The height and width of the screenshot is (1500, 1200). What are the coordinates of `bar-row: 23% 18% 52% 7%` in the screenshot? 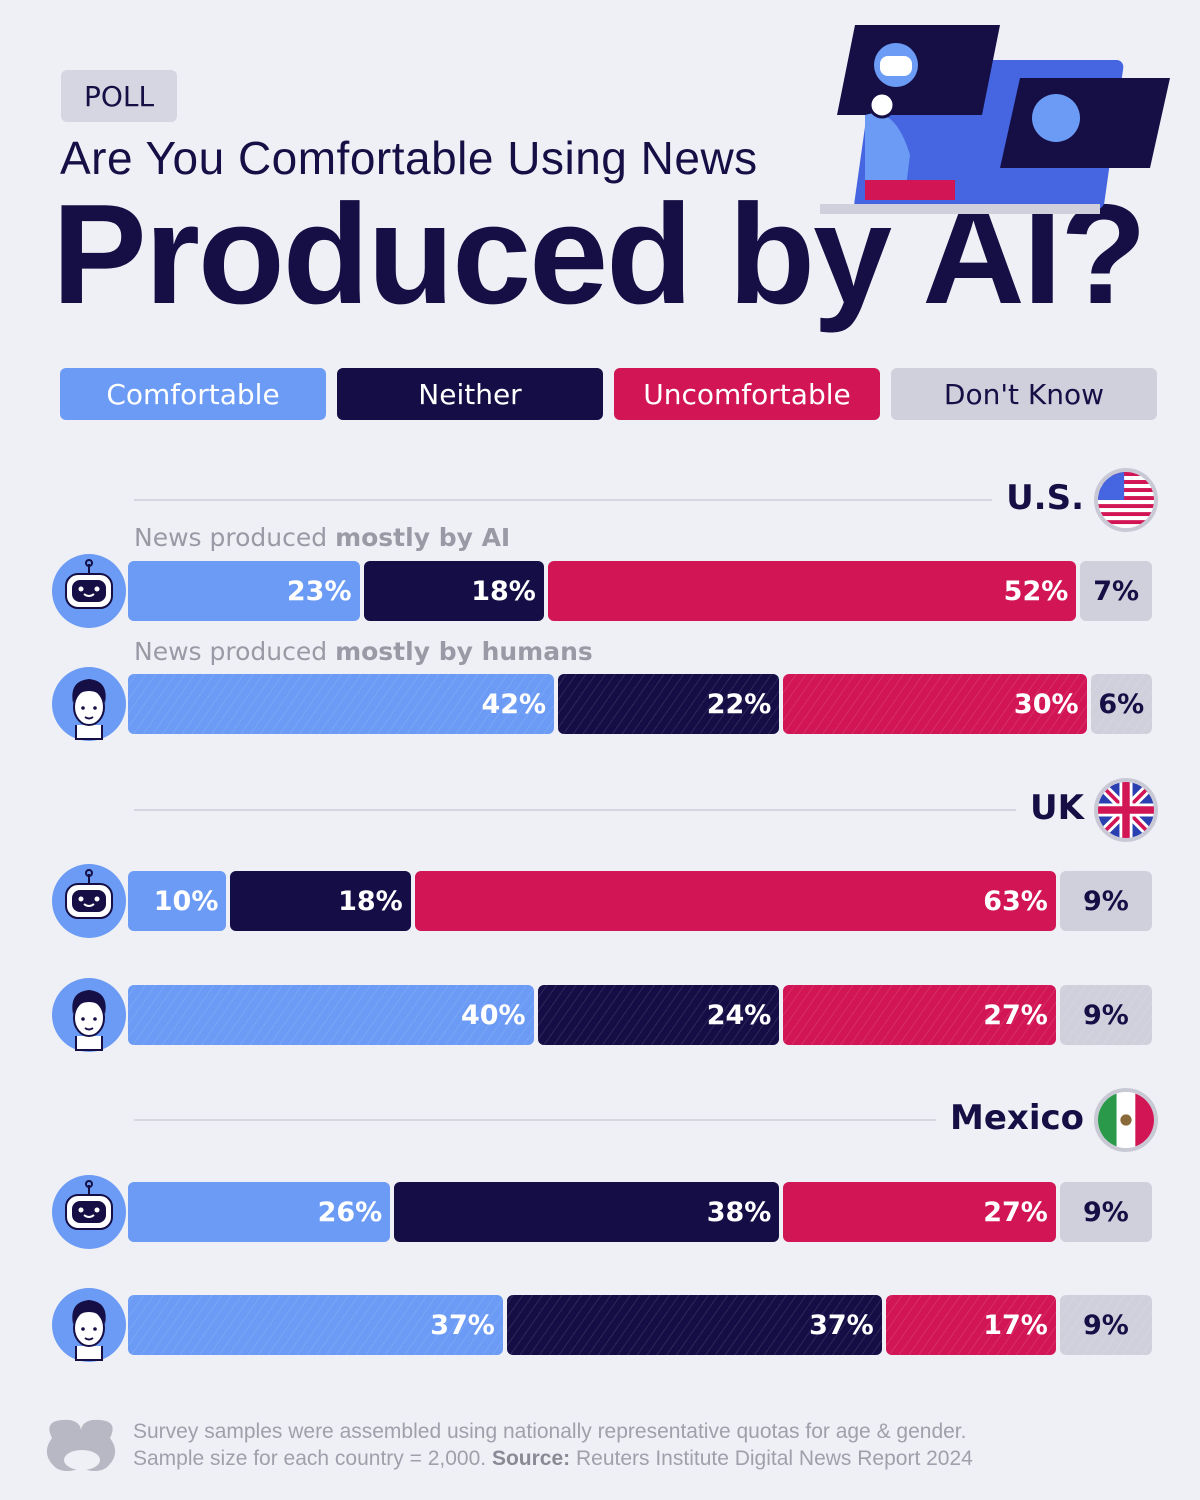 It's located at (640, 591).